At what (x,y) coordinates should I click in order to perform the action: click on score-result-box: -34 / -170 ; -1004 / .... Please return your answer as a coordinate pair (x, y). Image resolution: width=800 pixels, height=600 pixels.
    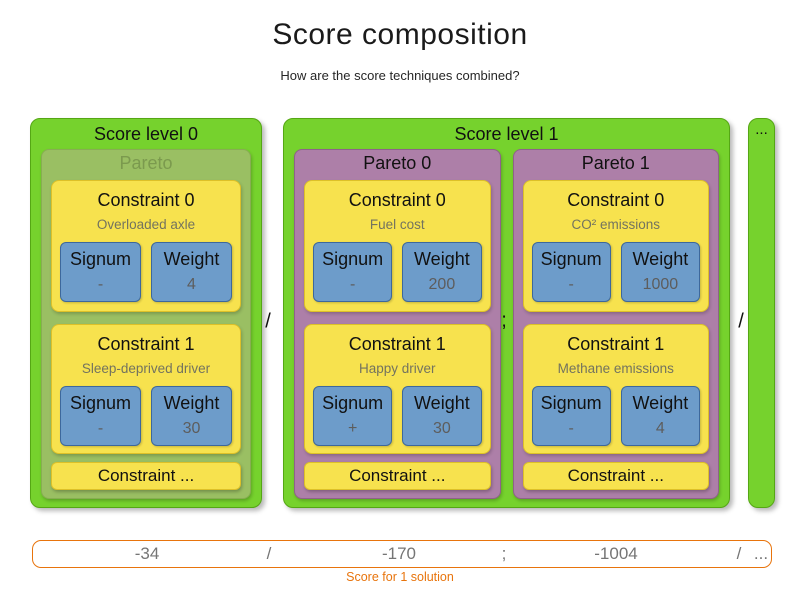
    Looking at the image, I should click on (402, 554).